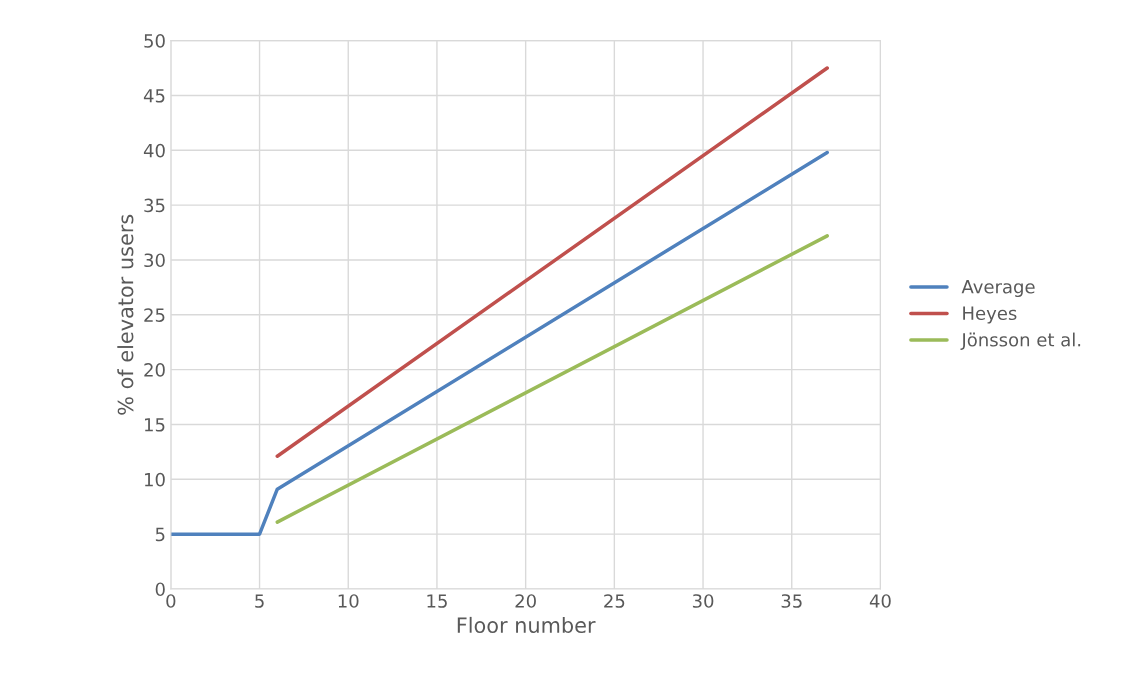 The width and height of the screenshot is (1139, 677). What do you see at coordinates (526, 625) in the screenshot?
I see `x-axis-title: Floor number` at bounding box center [526, 625].